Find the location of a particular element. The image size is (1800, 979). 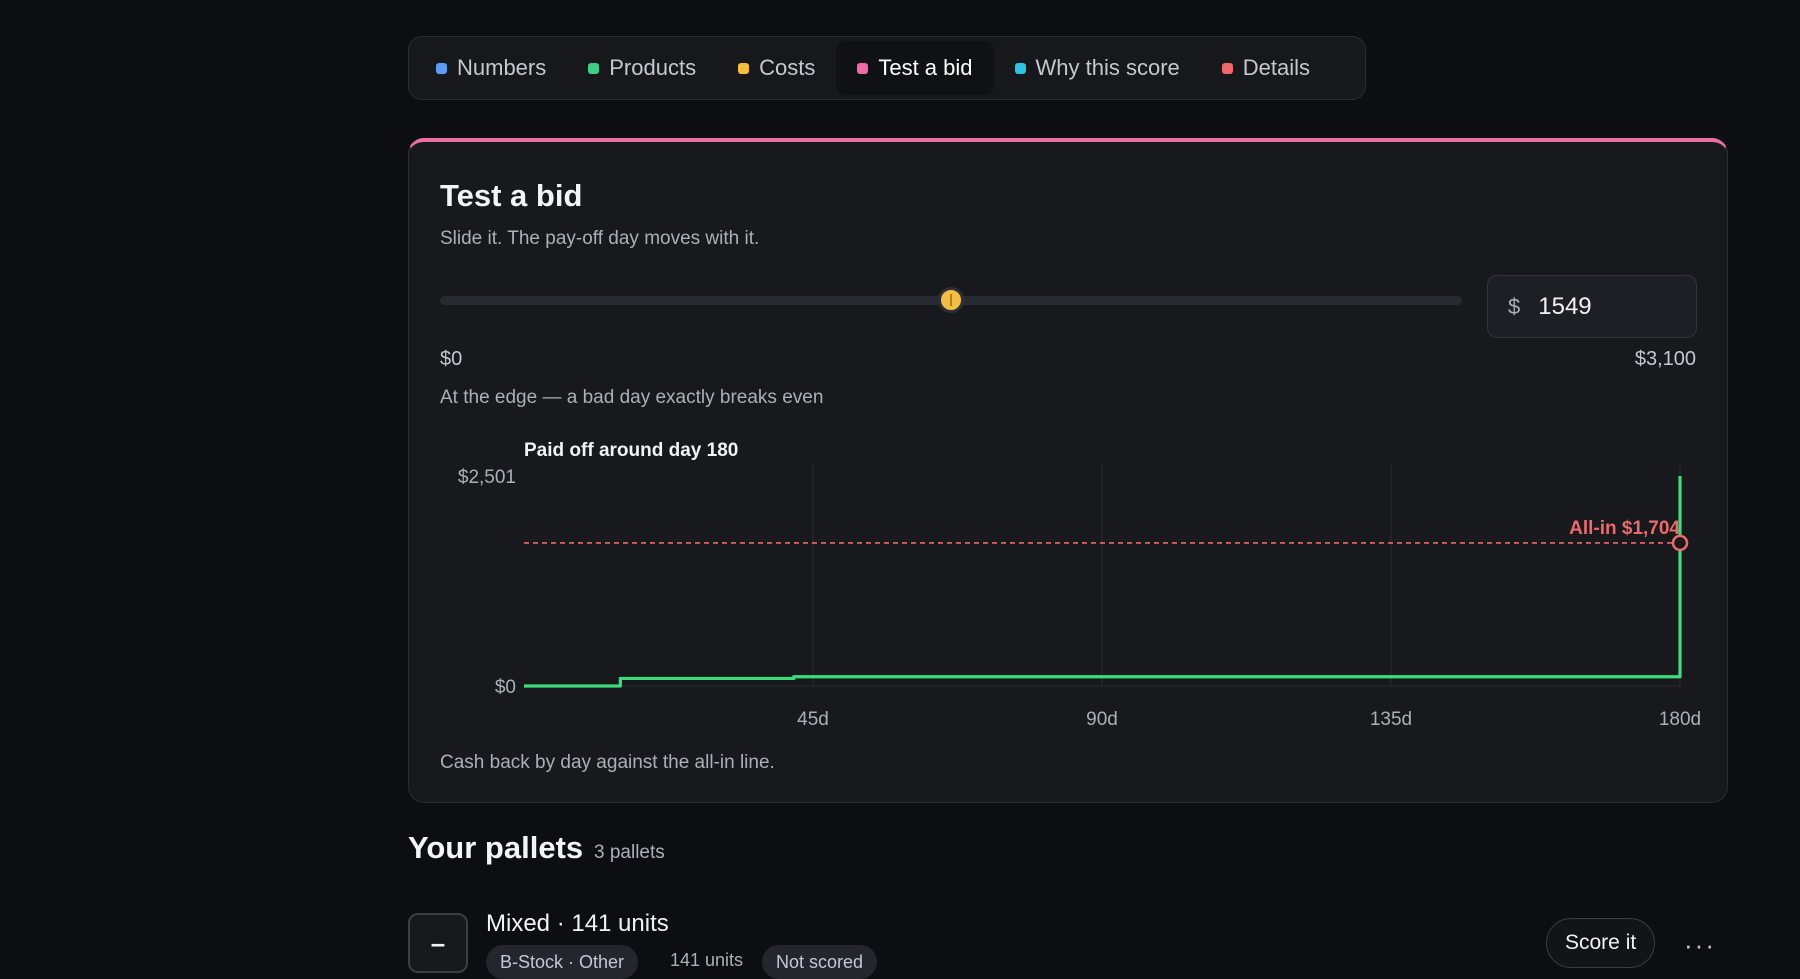

pallet-title: Mixed · 141 units is located at coordinates (577, 923).